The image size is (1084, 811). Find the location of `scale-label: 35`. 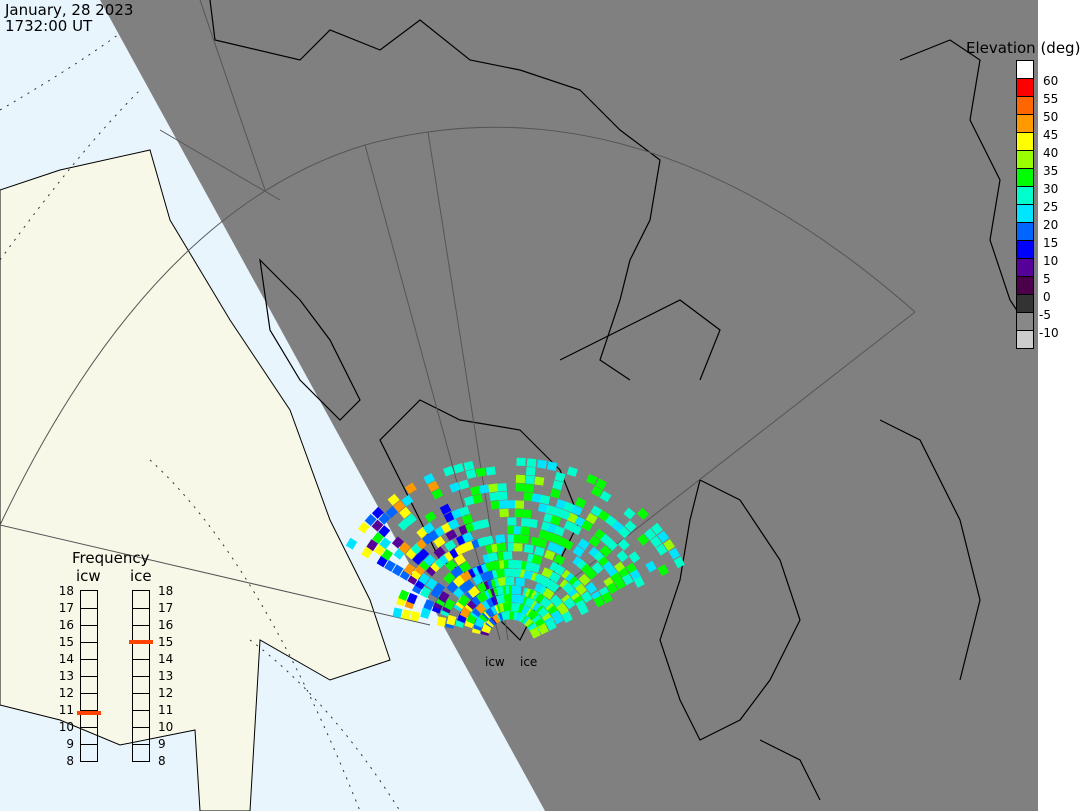

scale-label: 35 is located at coordinates (1051, 171).